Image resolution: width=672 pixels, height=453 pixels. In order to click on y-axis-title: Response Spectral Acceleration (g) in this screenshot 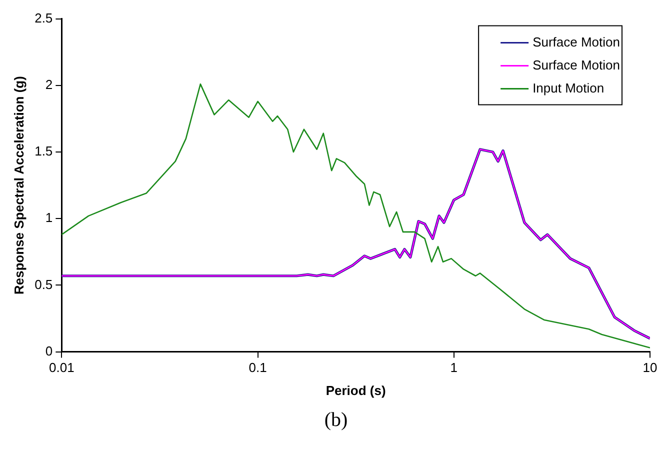, I will do `click(18, 185)`.